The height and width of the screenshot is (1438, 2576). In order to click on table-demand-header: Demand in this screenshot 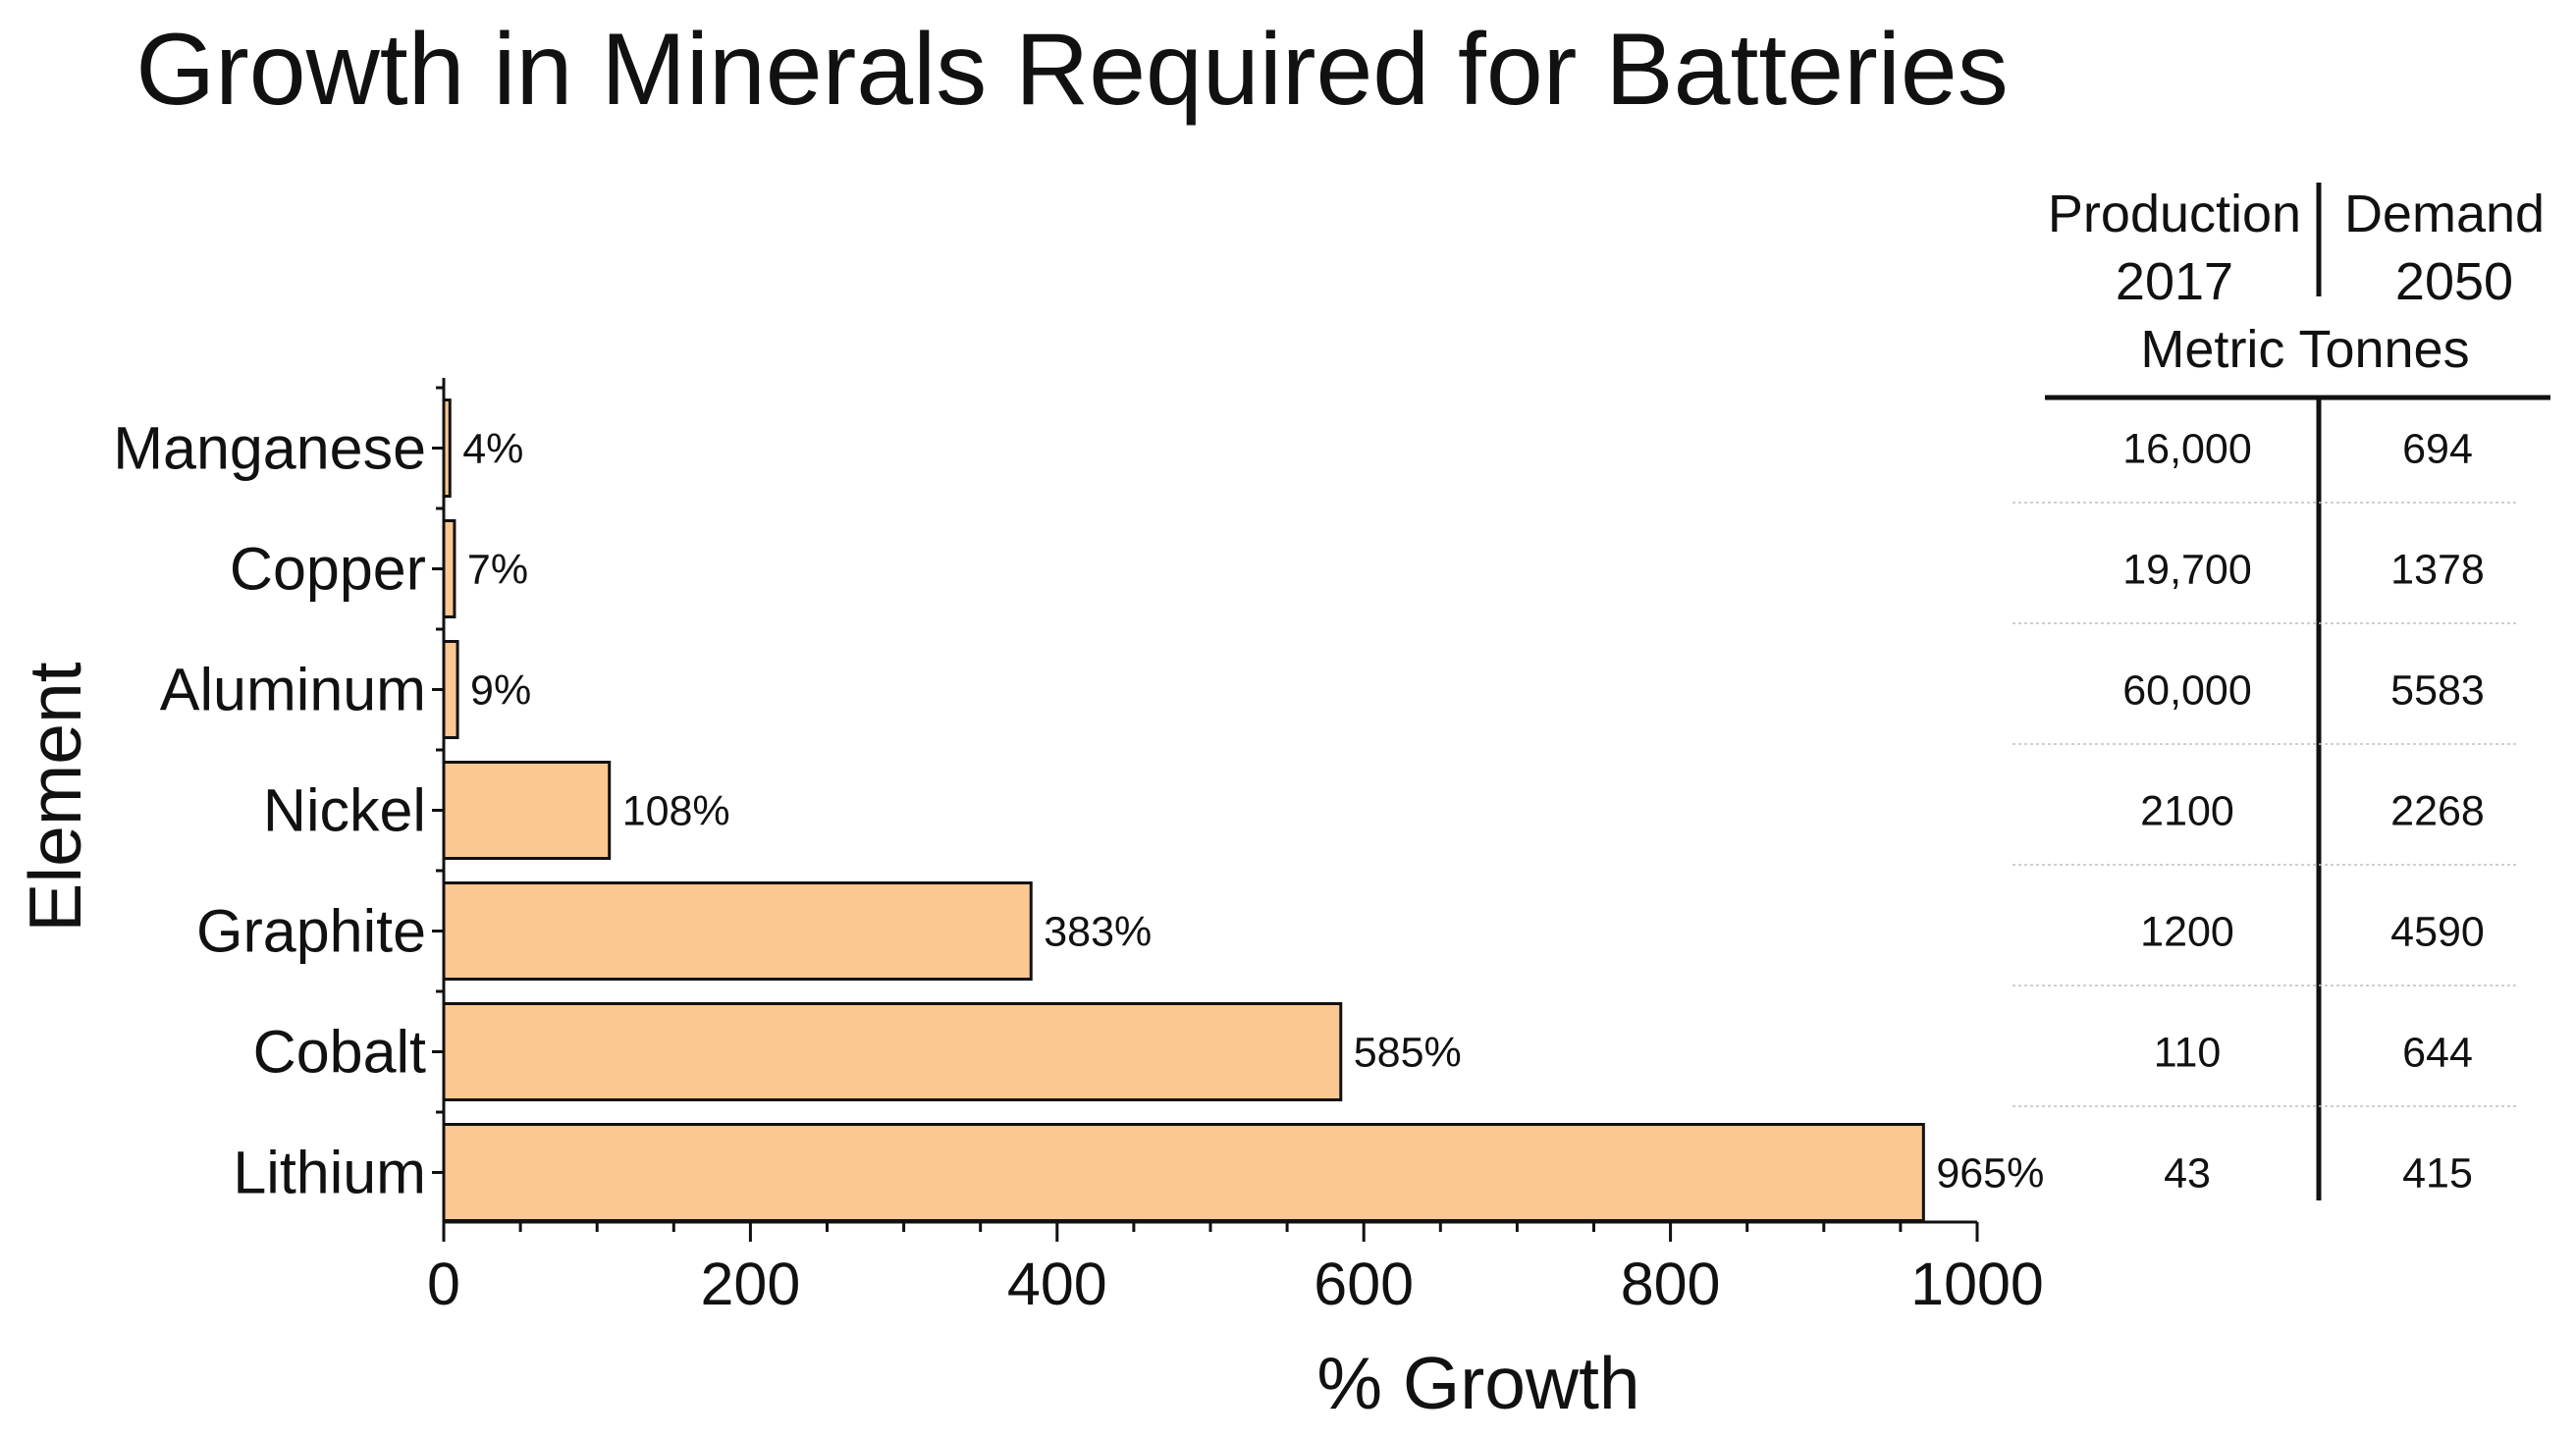, I will do `click(2444, 214)`.